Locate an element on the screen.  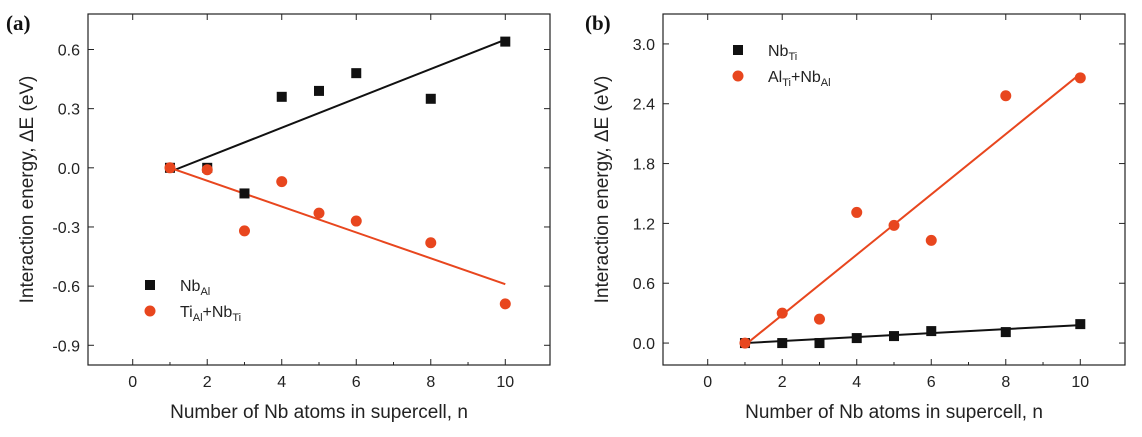
y-tick-label: 0.3 is located at coordinates (69, 110).